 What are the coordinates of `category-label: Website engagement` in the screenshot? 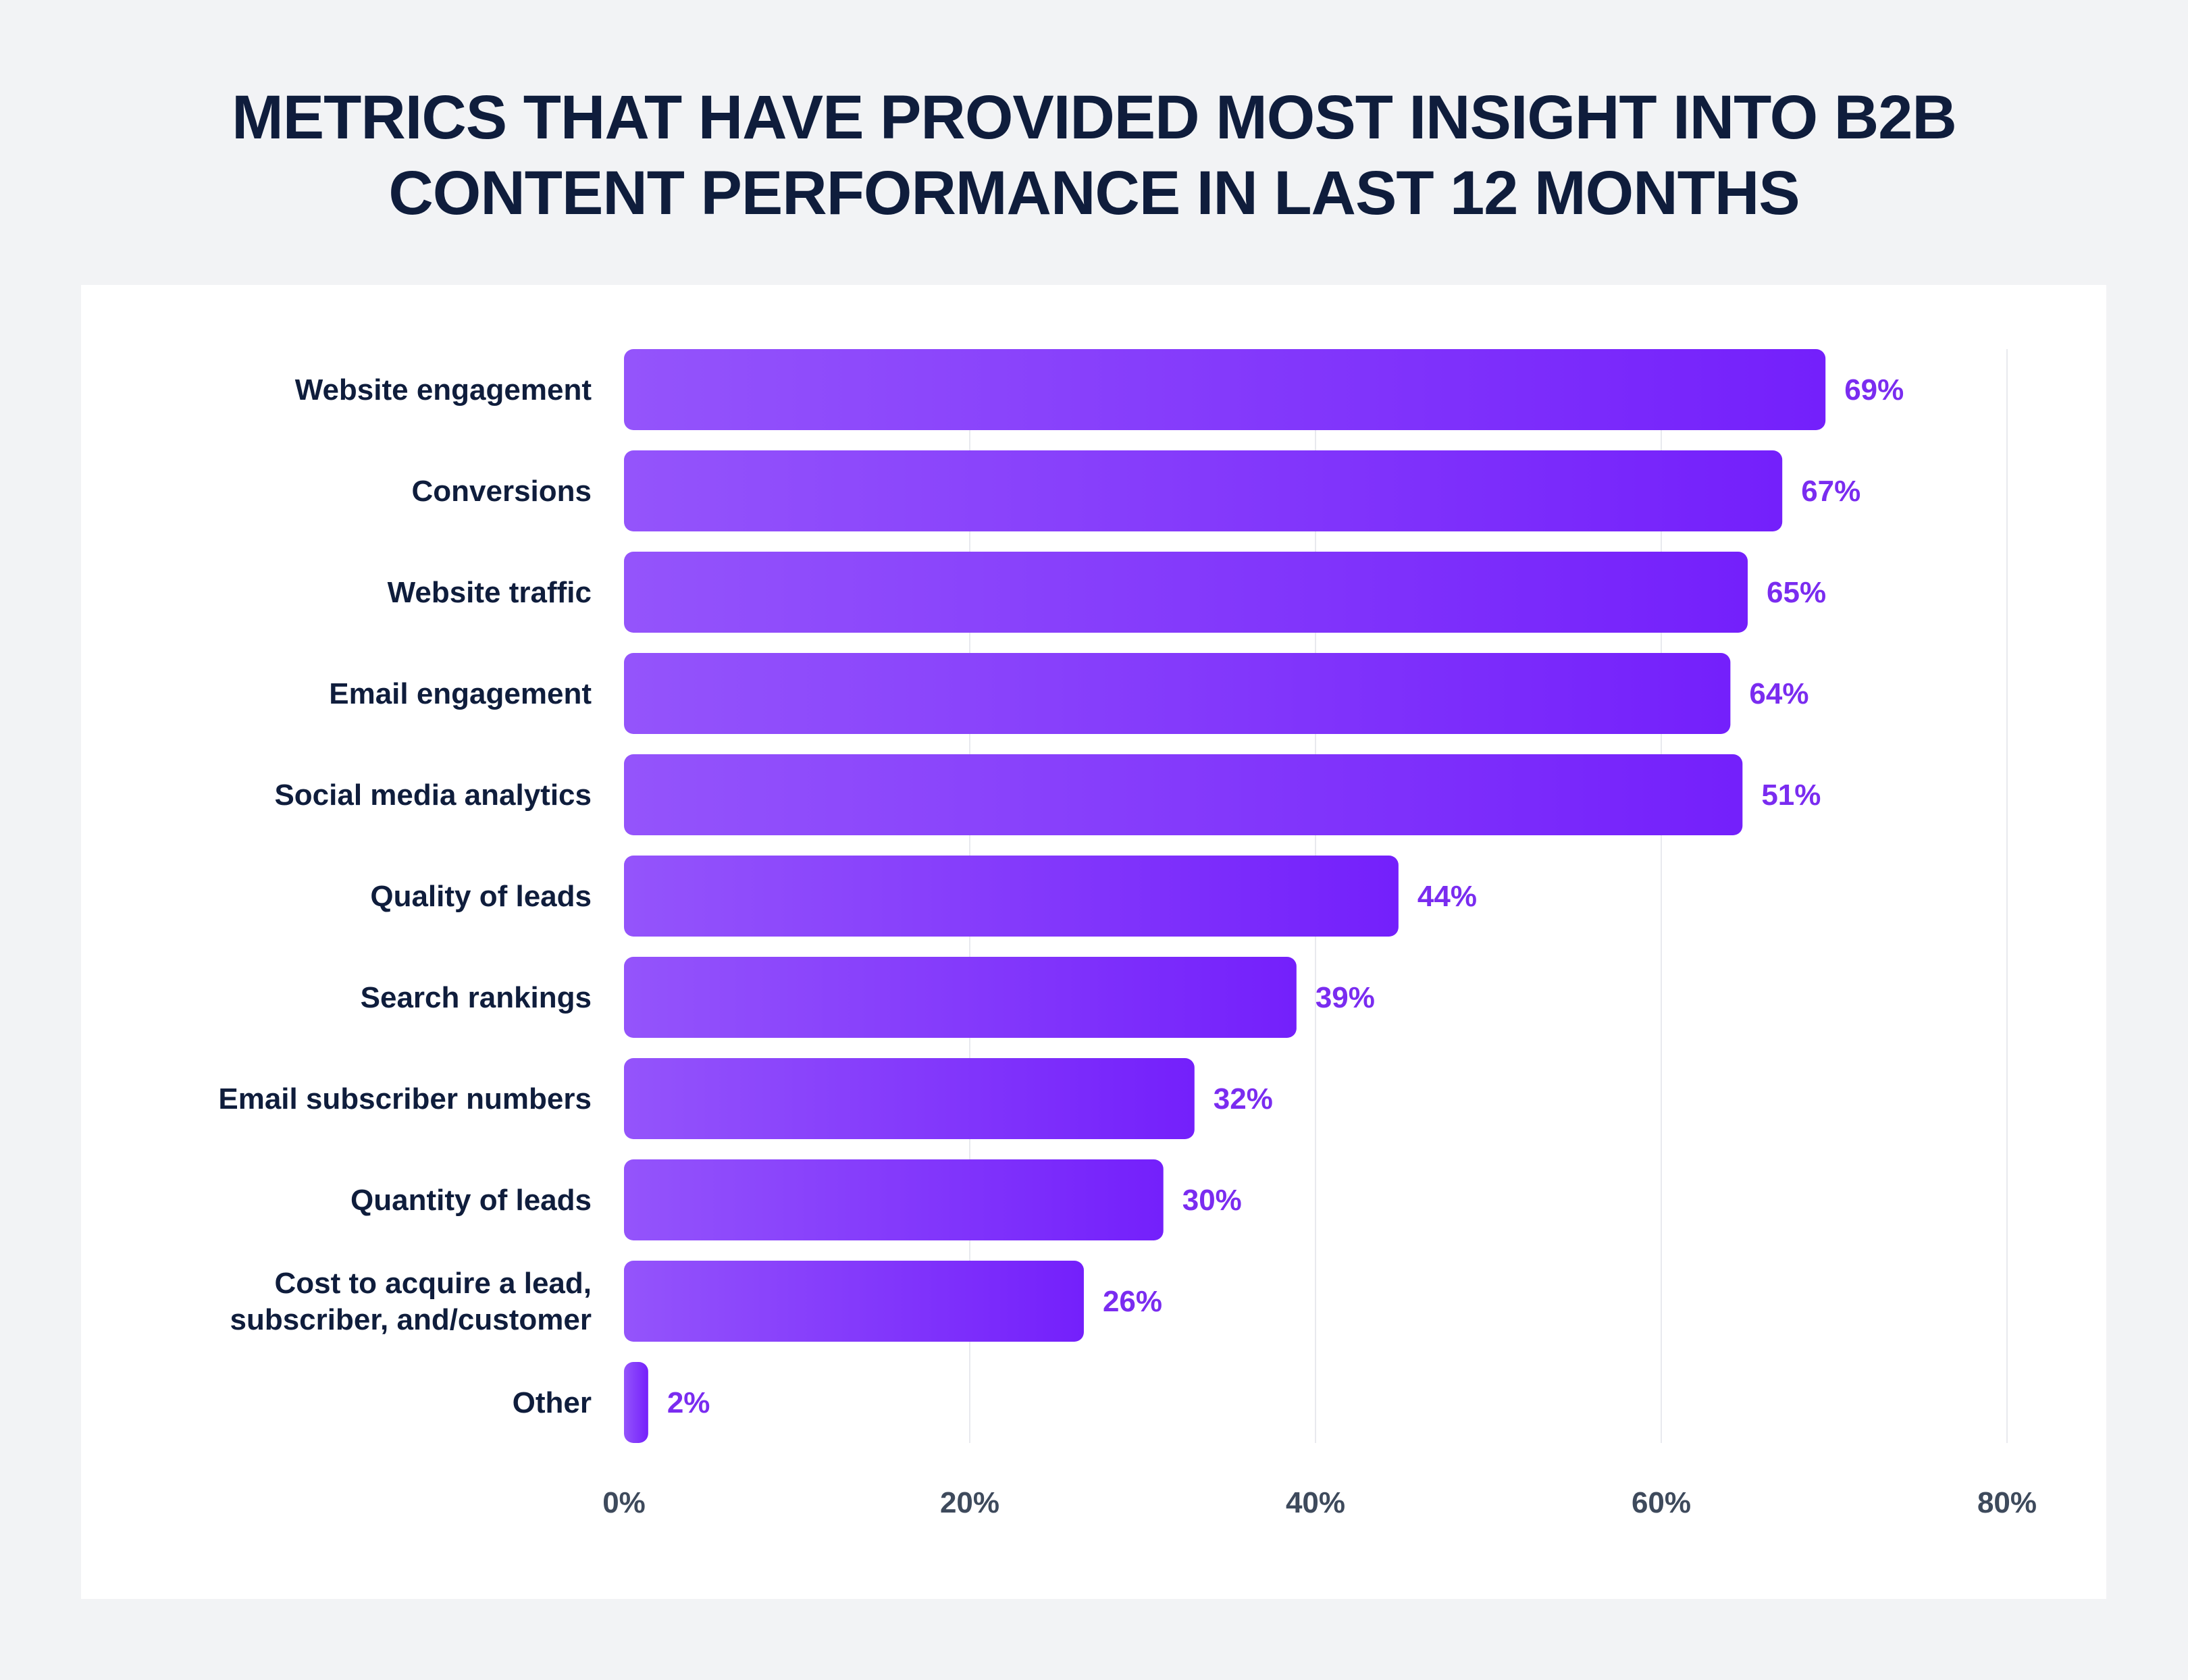 It's located at (443, 390).